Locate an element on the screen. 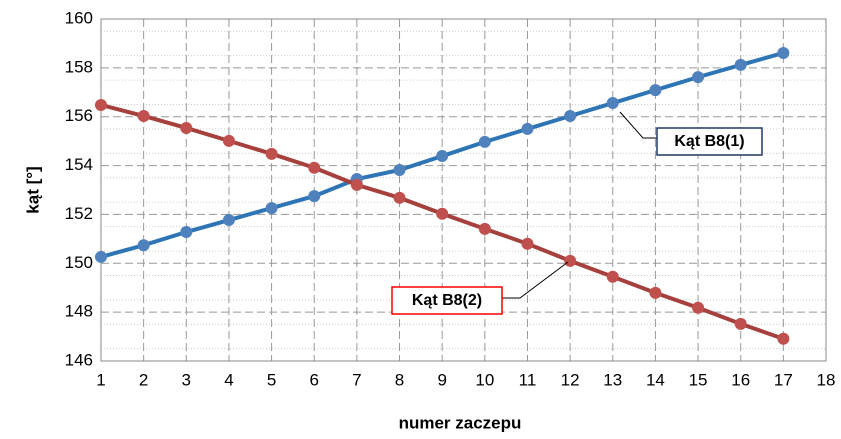 The height and width of the screenshot is (439, 841). y-tick-label: 146 is located at coordinates (79, 359).